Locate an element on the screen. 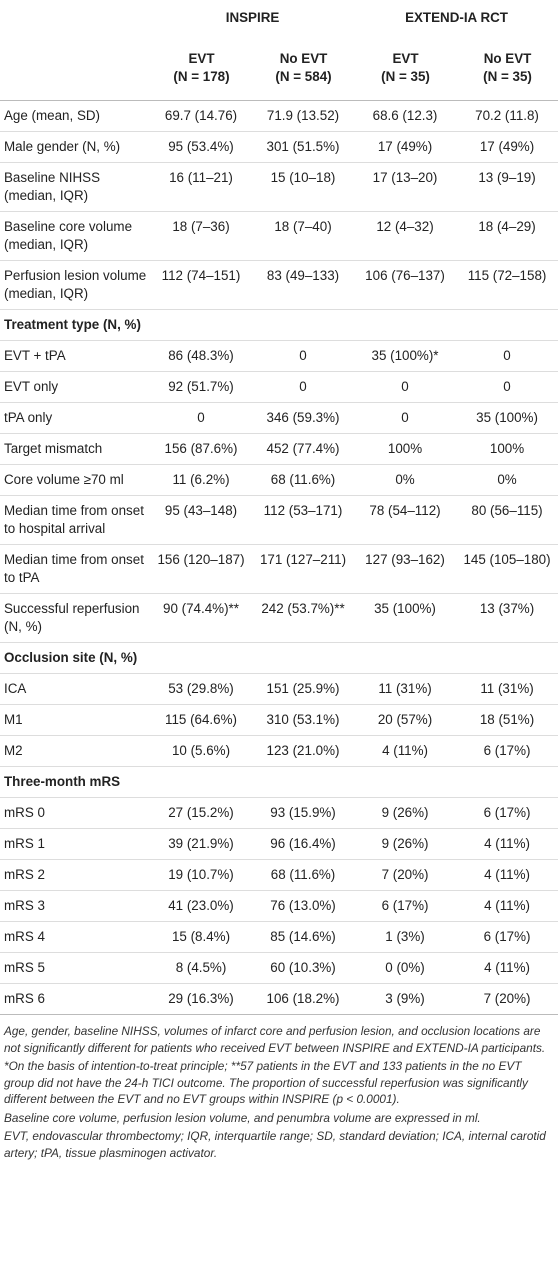 The image size is (558, 1282). cell: 90 (74.4%)** is located at coordinates (201, 618).